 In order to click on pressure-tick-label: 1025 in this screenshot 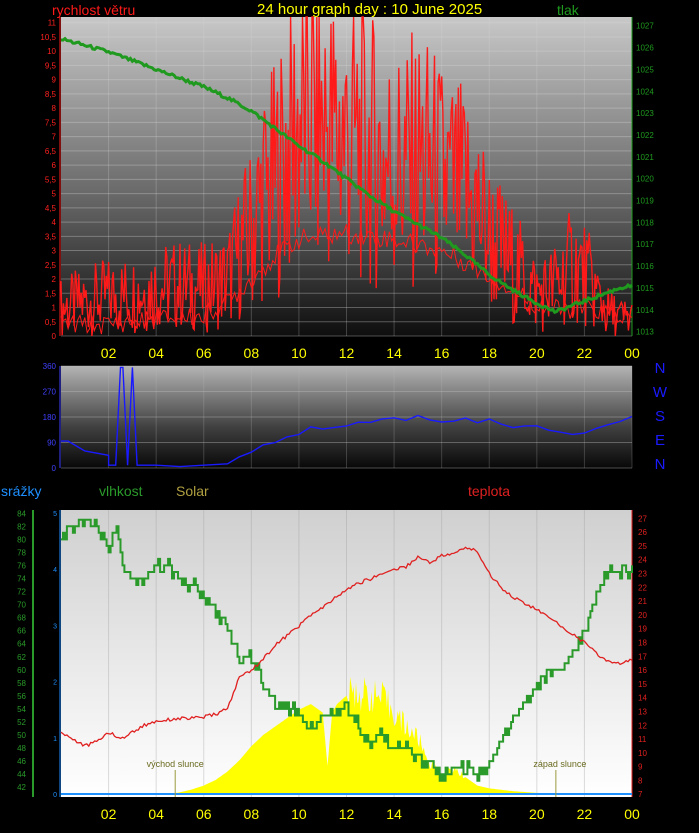, I will do `click(645, 69)`.